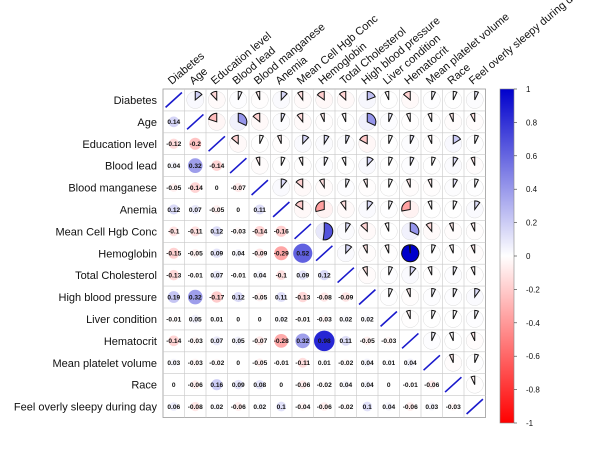 This screenshot has height=452, width=595. I want to click on correlation-value-label: -0.13, so click(302, 297).